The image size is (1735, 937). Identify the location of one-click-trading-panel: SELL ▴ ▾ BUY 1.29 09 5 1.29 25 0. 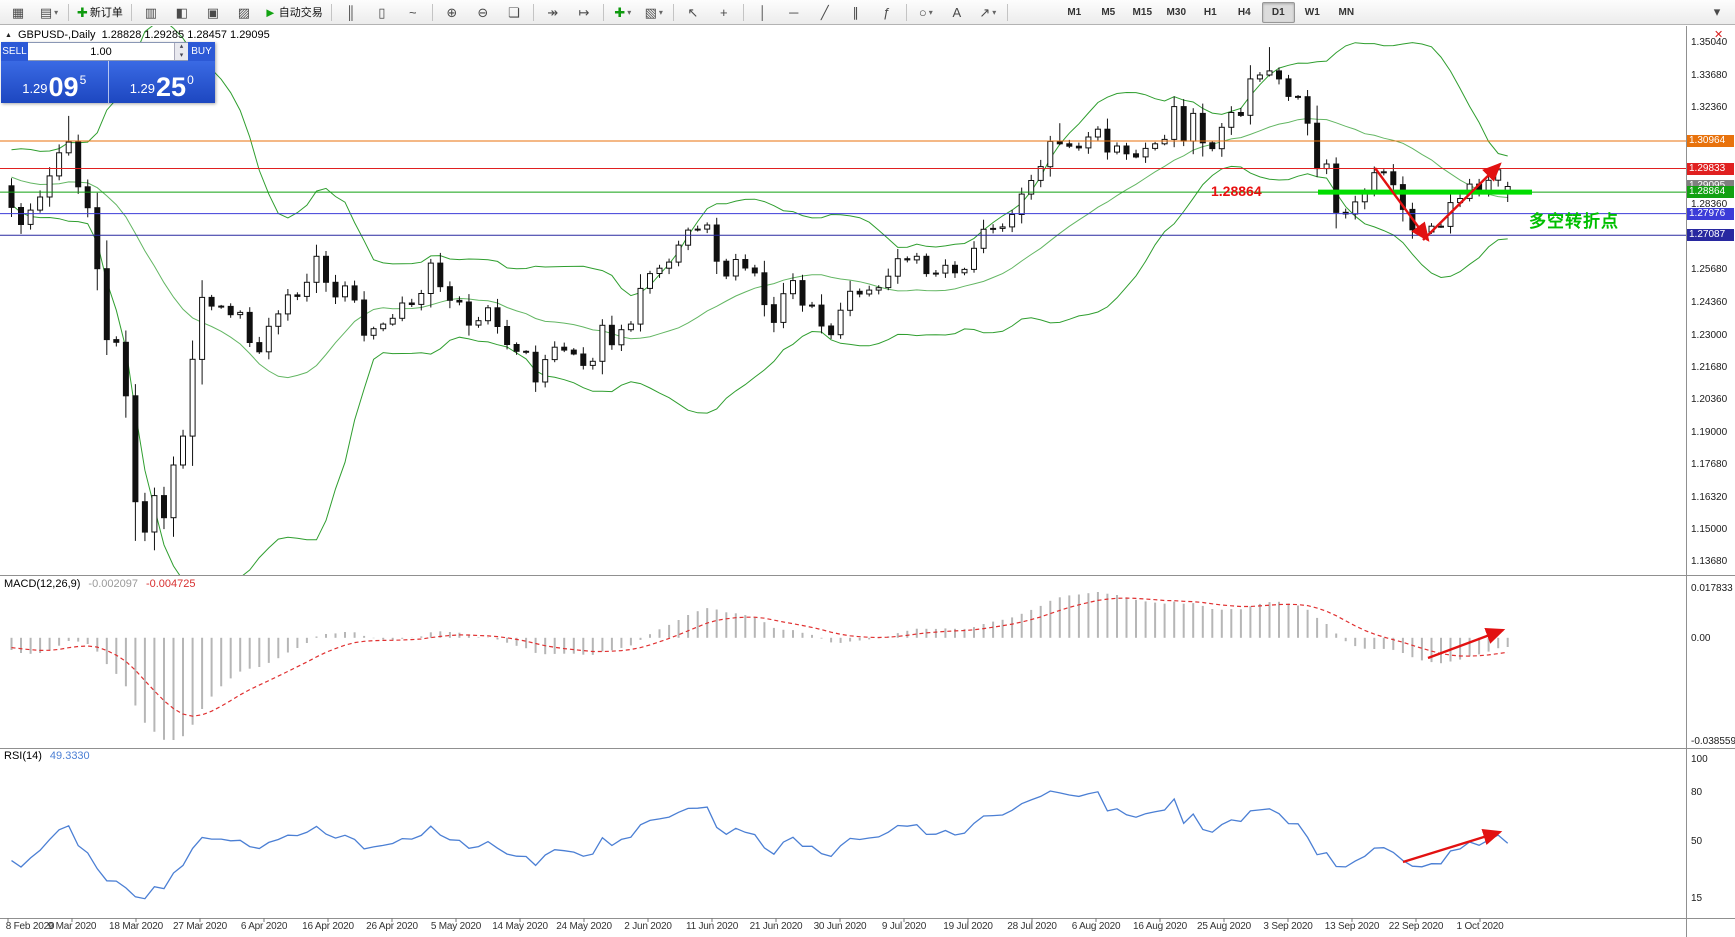
(108, 72).